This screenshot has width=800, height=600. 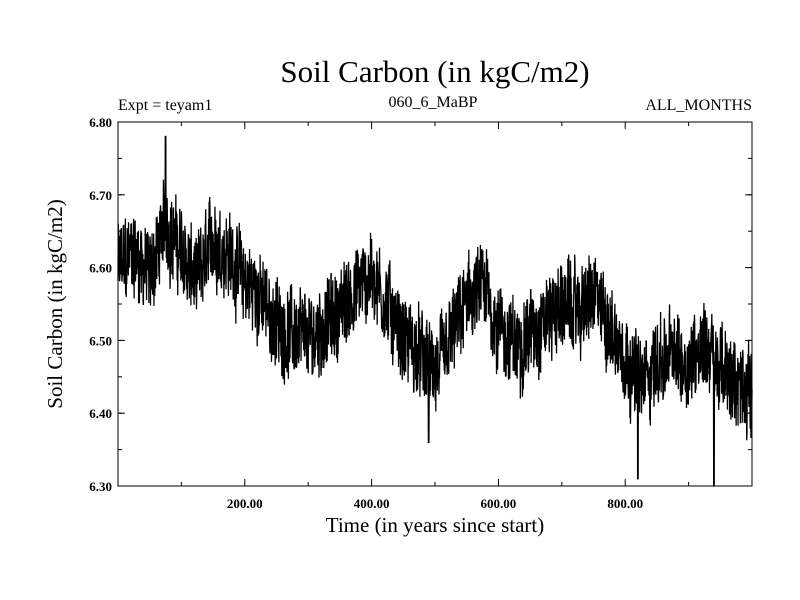 I want to click on y-tick-label: 6.30, so click(x=100, y=486).